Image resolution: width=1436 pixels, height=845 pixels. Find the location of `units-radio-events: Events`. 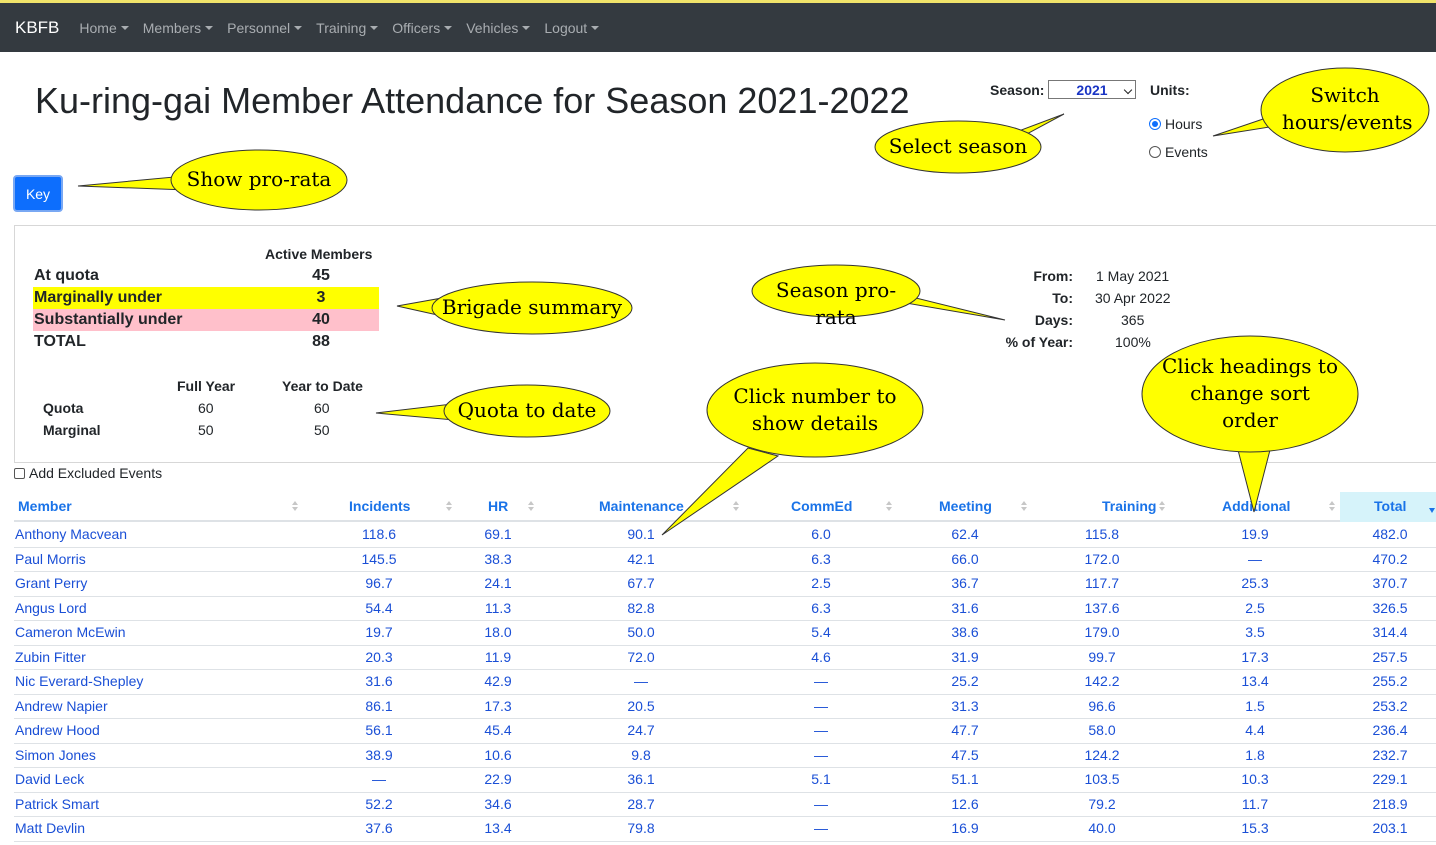

units-radio-events: Events is located at coordinates (1178, 152).